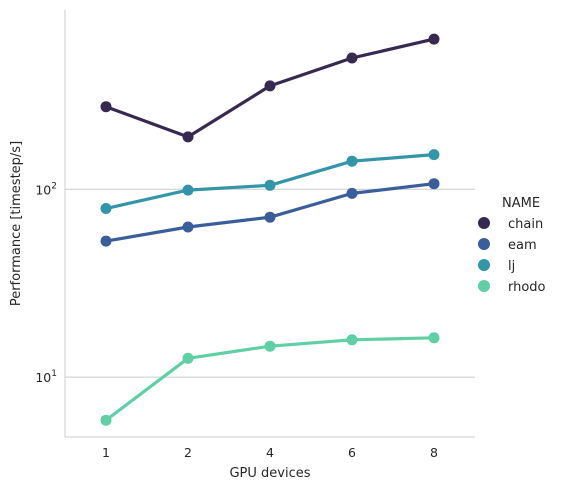 Image resolution: width=574 pixels, height=490 pixels. I want to click on x-tick-label: 8, so click(434, 452).